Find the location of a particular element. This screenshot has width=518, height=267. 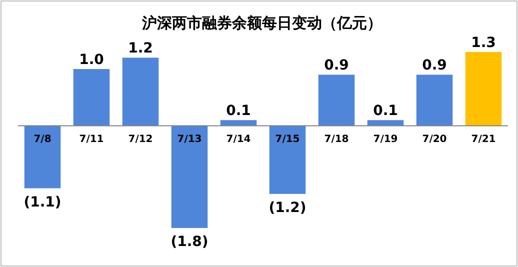

data-label: 1.2 is located at coordinates (140, 48).